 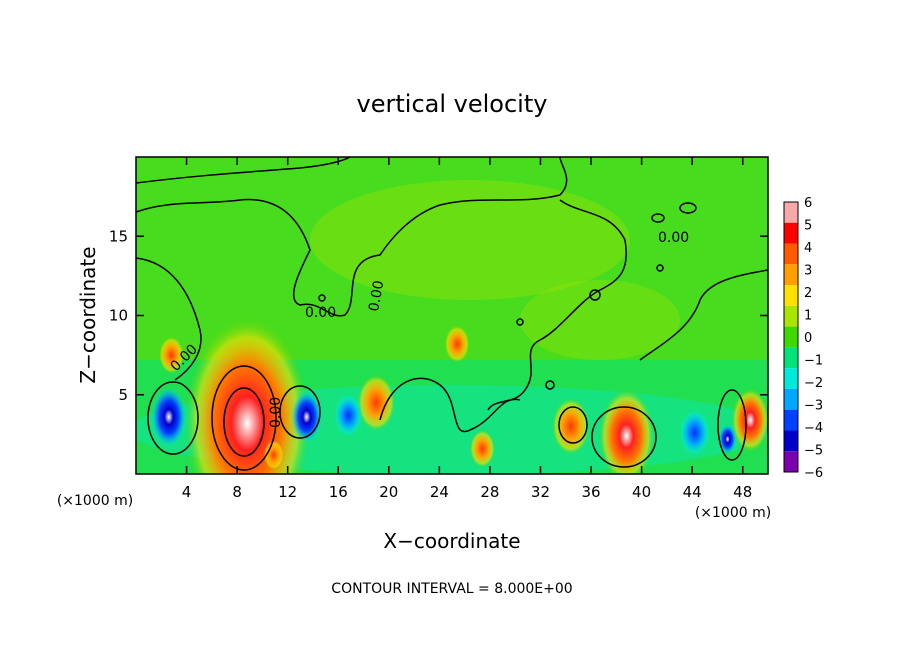 I want to click on x-tick-label: 16, so click(x=338, y=492).